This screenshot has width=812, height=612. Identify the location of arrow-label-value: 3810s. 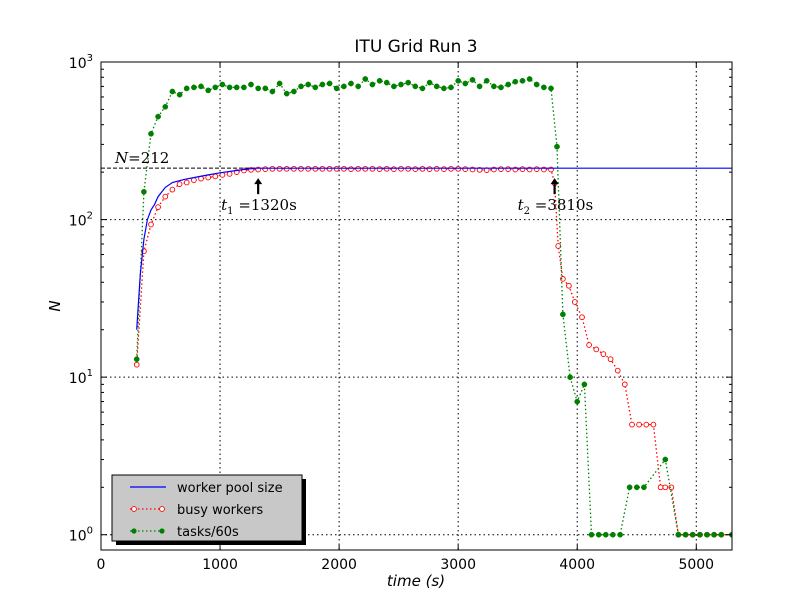
(570, 205).